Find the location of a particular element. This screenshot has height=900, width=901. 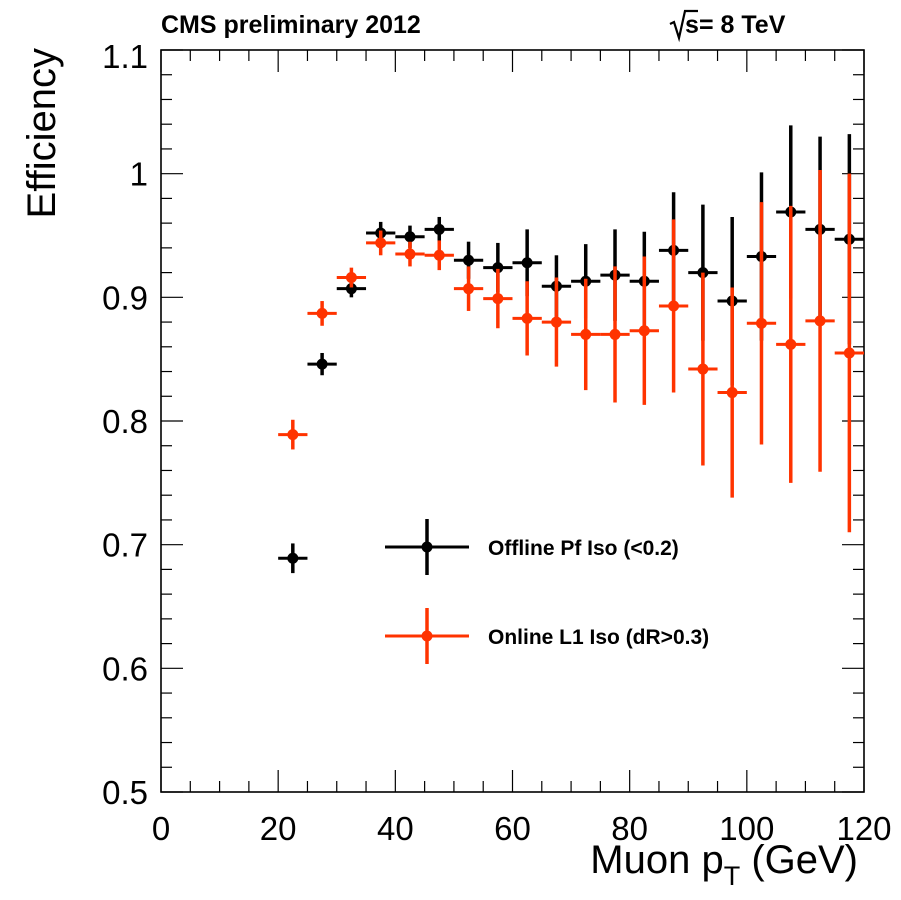

header-energy-label: s = 8 TeV is located at coordinates (727, 26).